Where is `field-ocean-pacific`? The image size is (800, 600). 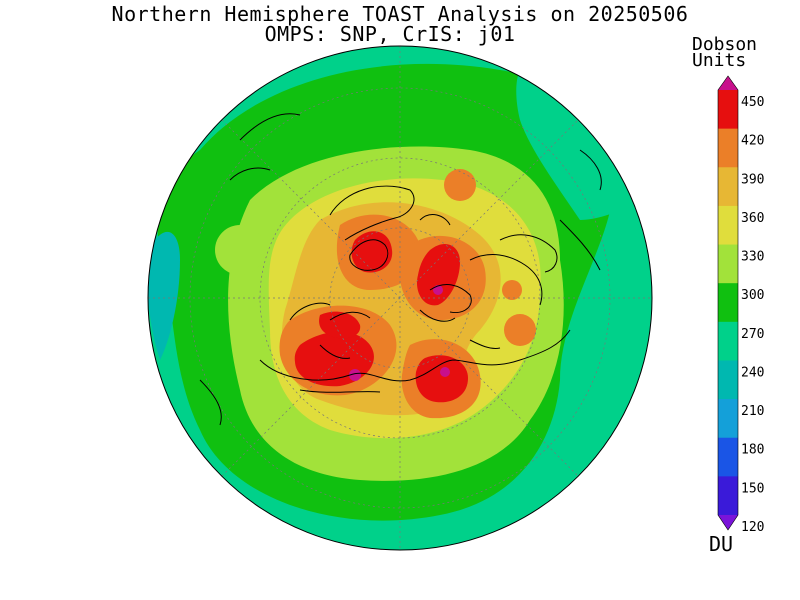 field-ocean-pacific is located at coordinates (583, 145).